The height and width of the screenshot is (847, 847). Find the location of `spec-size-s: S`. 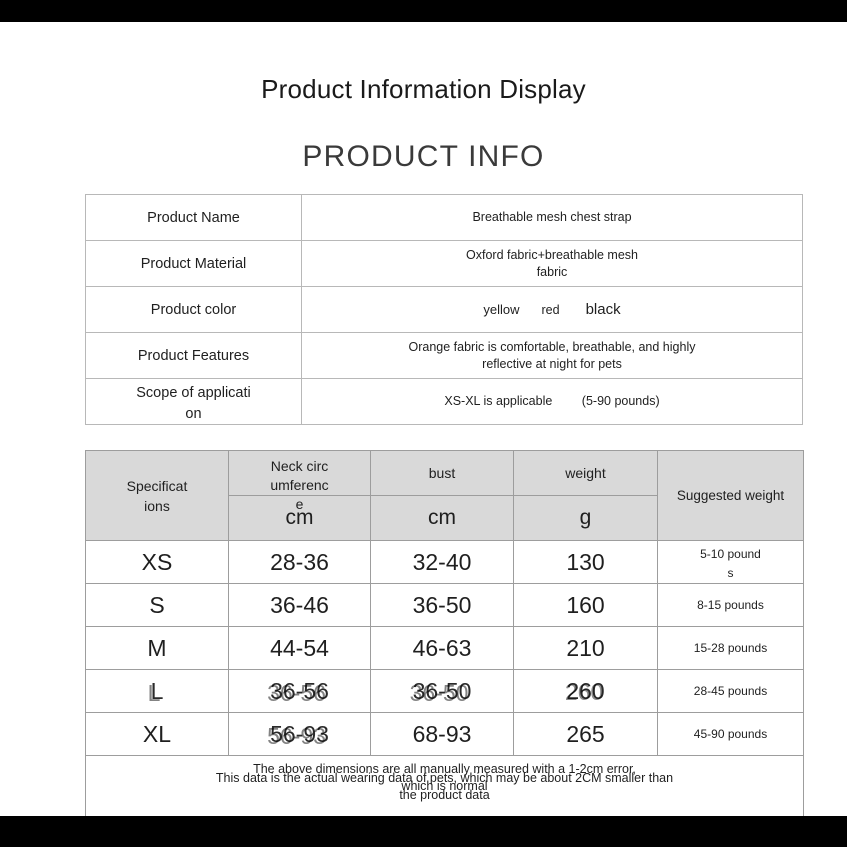

spec-size-s: S is located at coordinates (157, 605).